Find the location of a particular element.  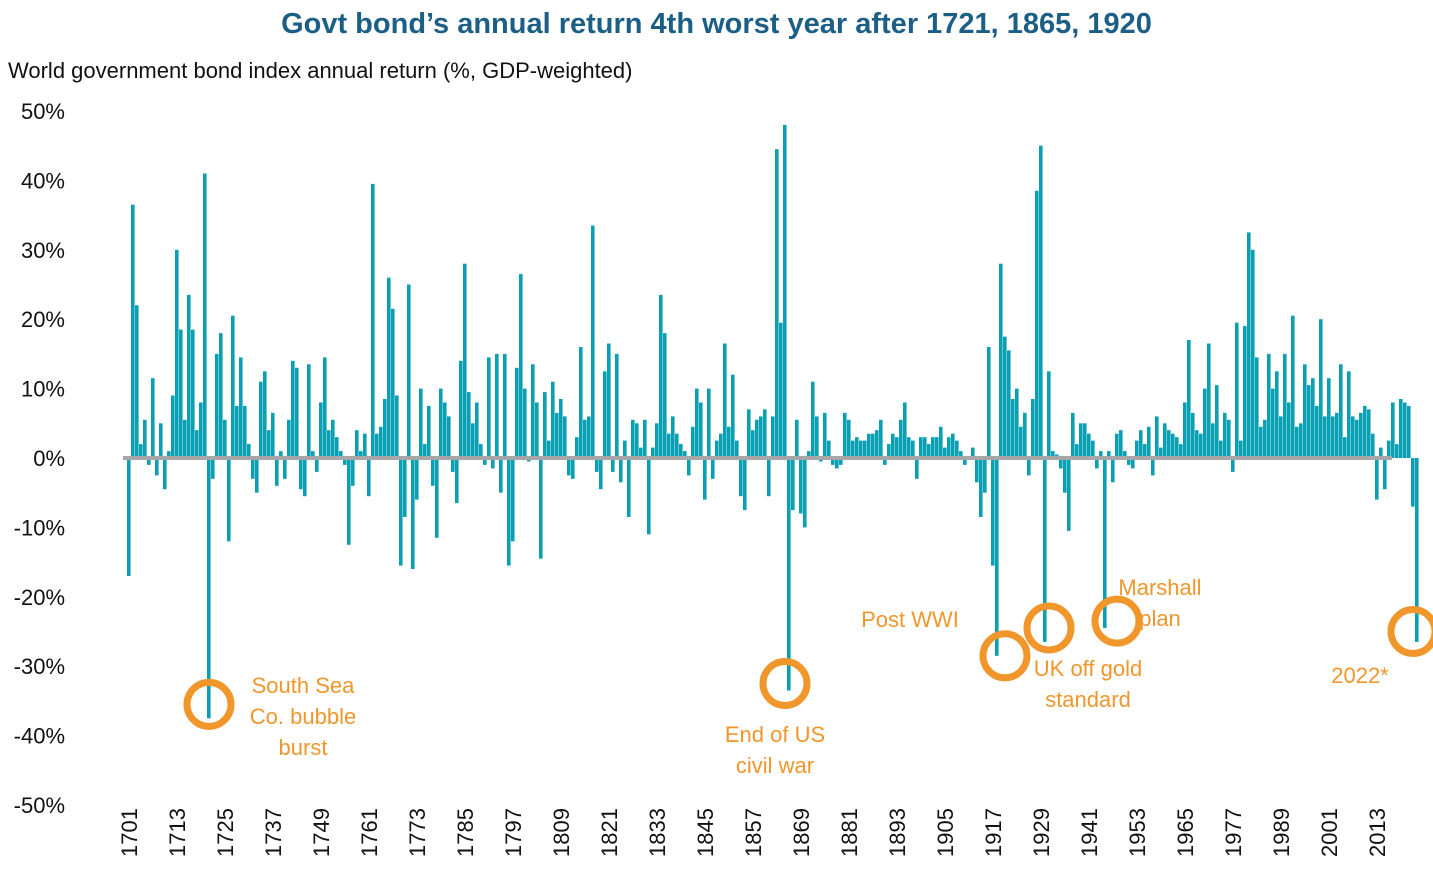

x-tick-label: 1845 is located at coordinates (705, 832).